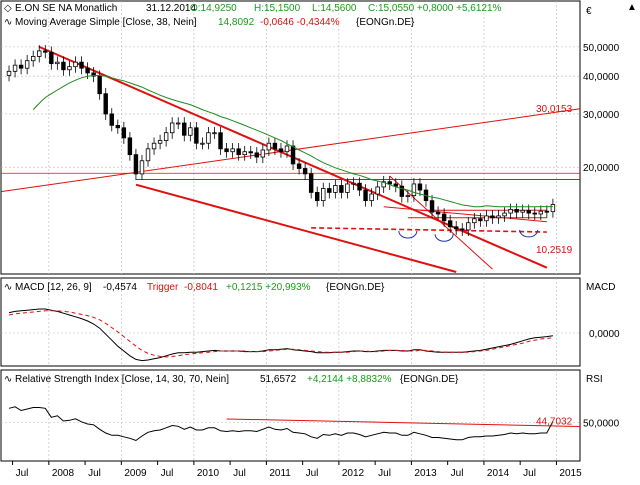 The image size is (640, 485). I want to click on rsi-tick-50: 50,0000, so click(601, 424).